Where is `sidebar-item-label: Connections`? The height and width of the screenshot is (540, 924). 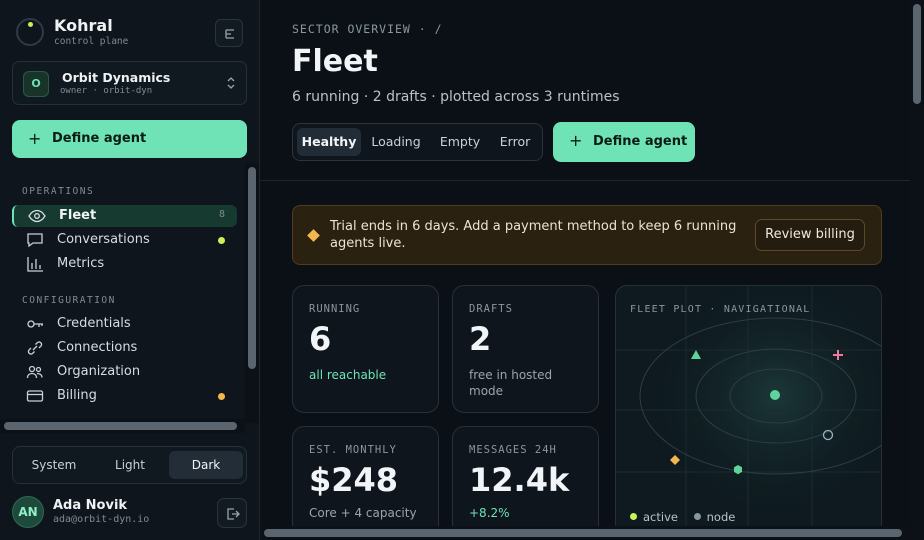 sidebar-item-label: Connections is located at coordinates (97, 347).